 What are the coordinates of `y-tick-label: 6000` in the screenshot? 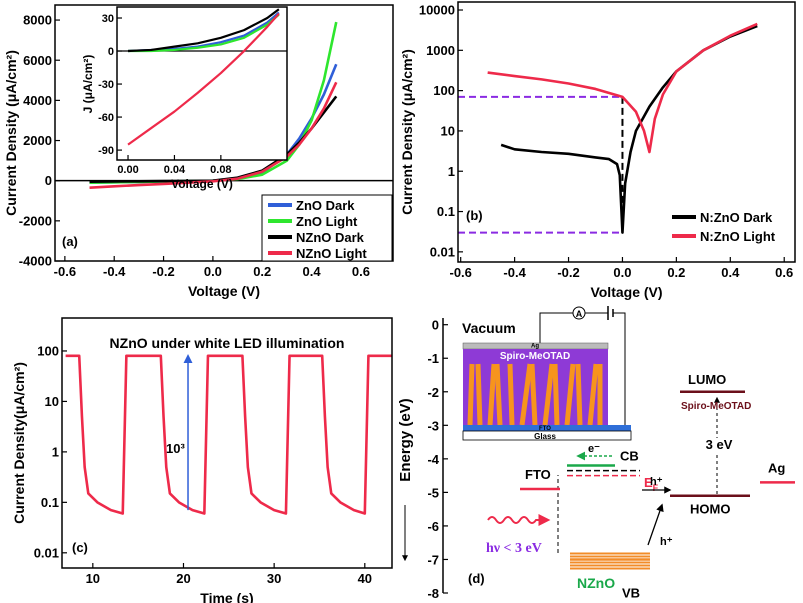 It's located at (37, 60).